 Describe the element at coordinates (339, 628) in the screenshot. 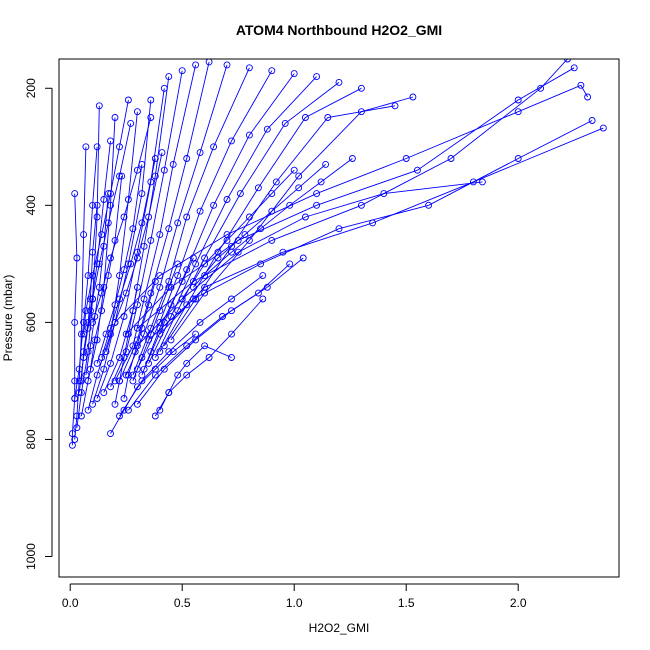

I see `x-axis-label: H2O2_GMI` at that location.